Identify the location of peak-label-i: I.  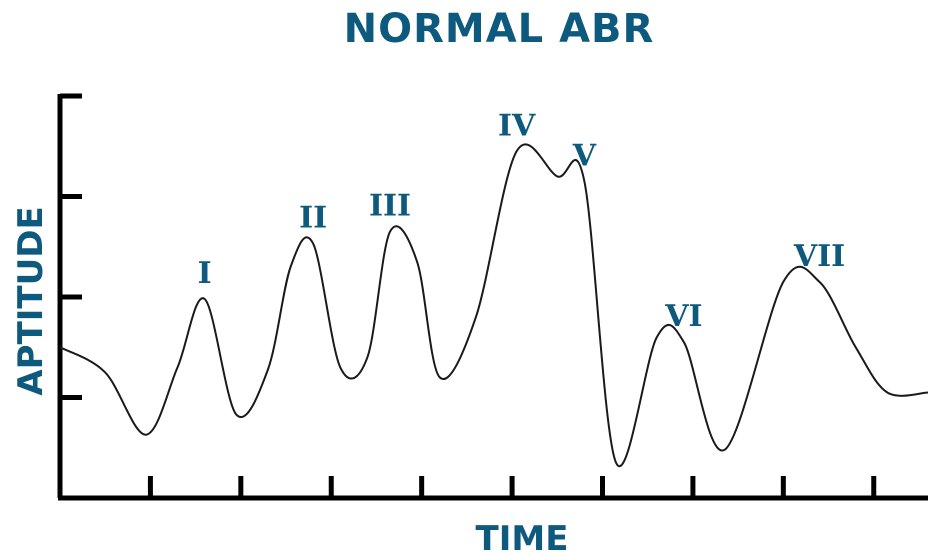
(205, 273).